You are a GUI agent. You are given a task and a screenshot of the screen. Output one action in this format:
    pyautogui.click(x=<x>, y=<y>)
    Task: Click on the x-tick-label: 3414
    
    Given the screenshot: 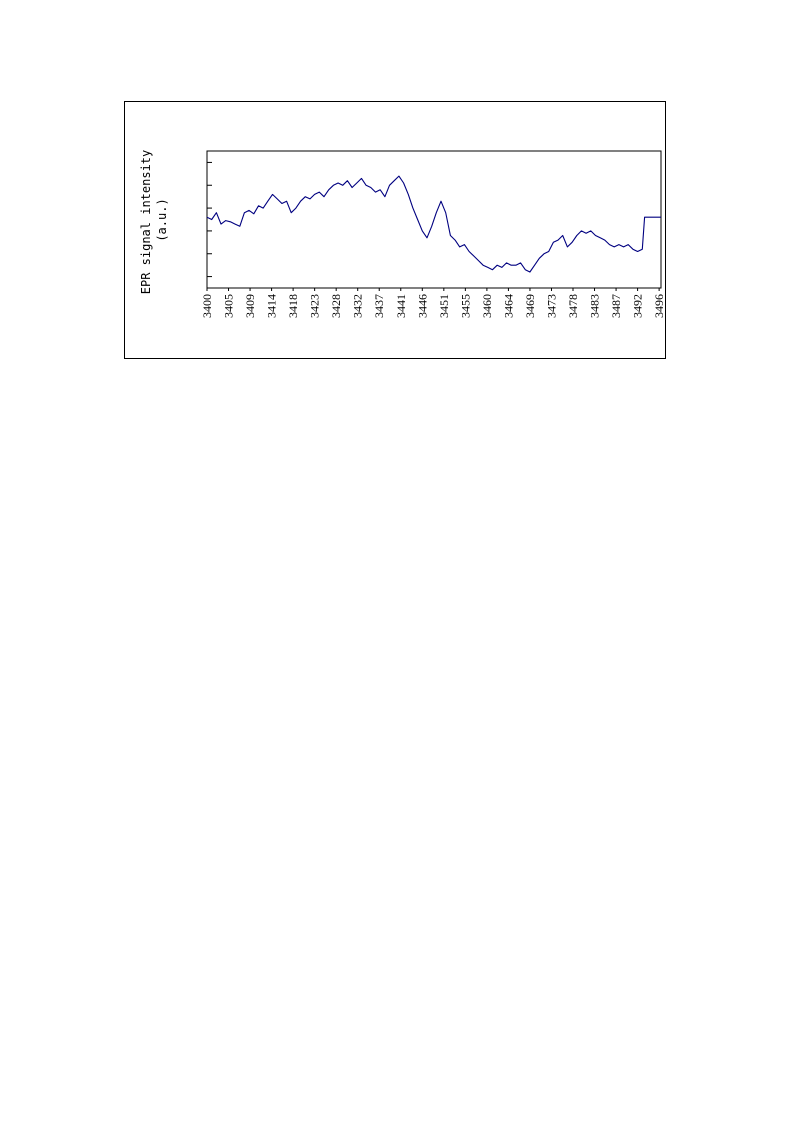 What is the action you would take?
    pyautogui.click(x=272, y=306)
    